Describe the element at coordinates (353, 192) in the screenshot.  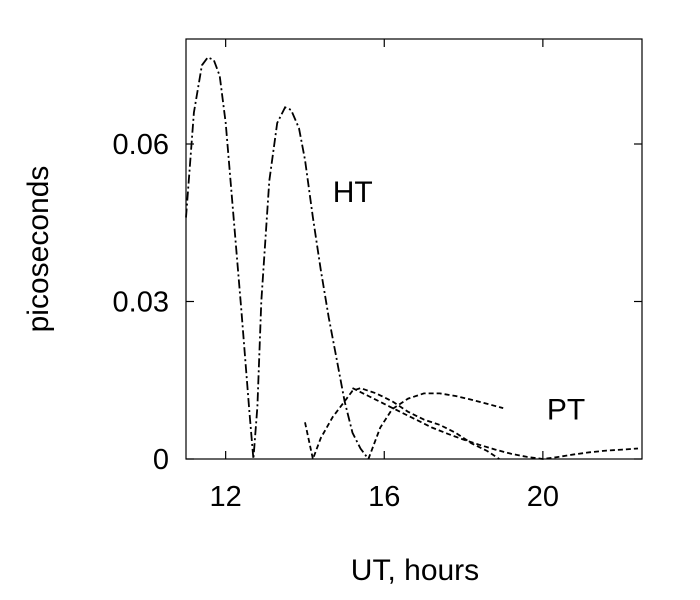
I see `annotation-ht: HT` at that location.